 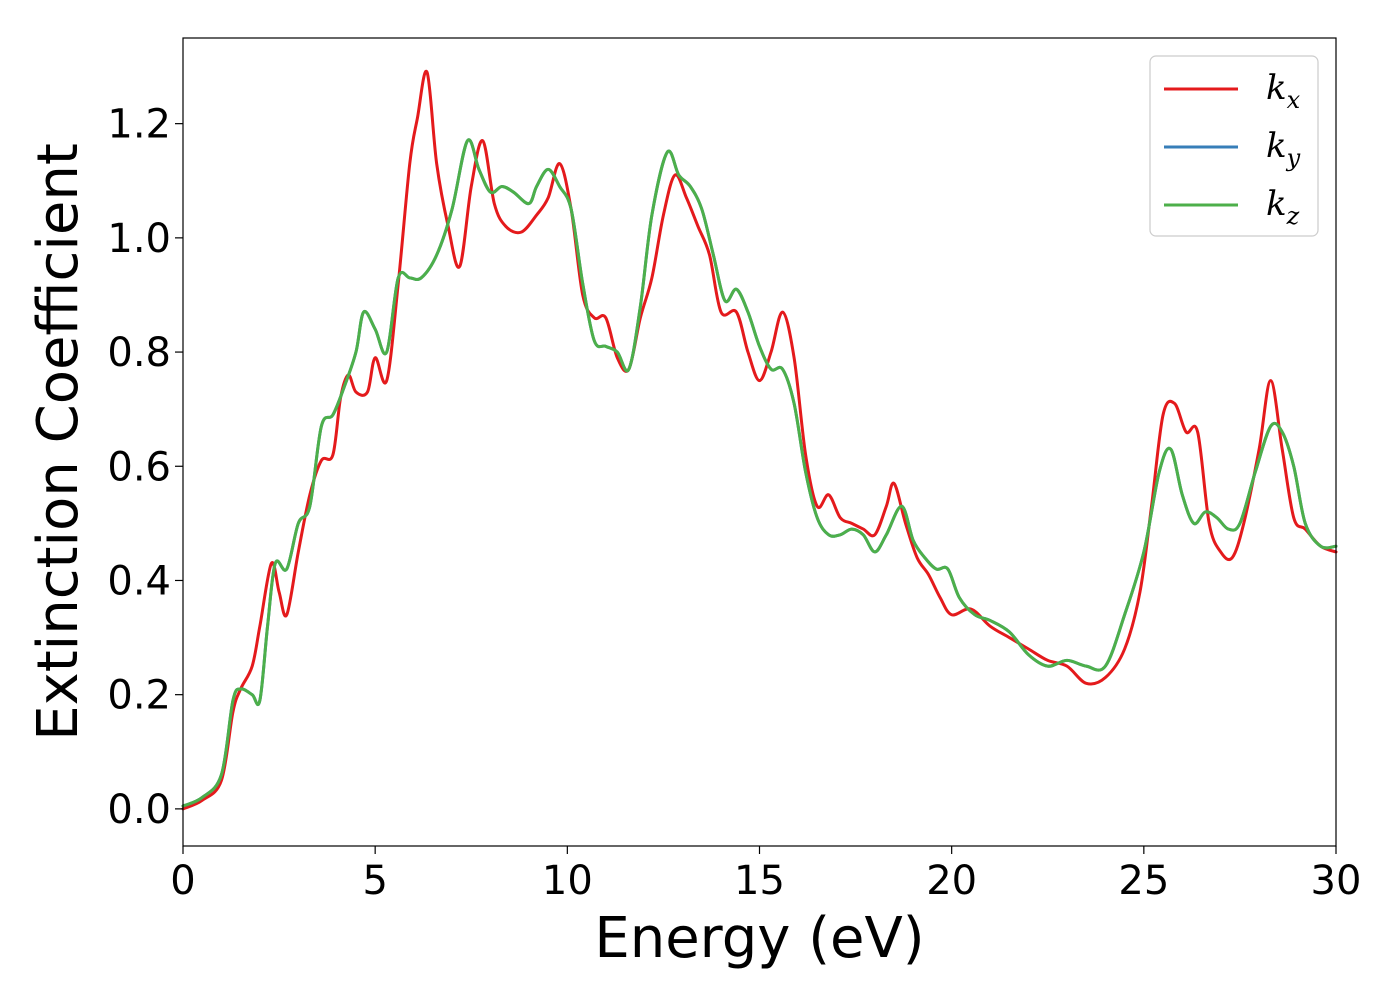 I want to click on x-tick-label: 25, so click(x=1143, y=881).